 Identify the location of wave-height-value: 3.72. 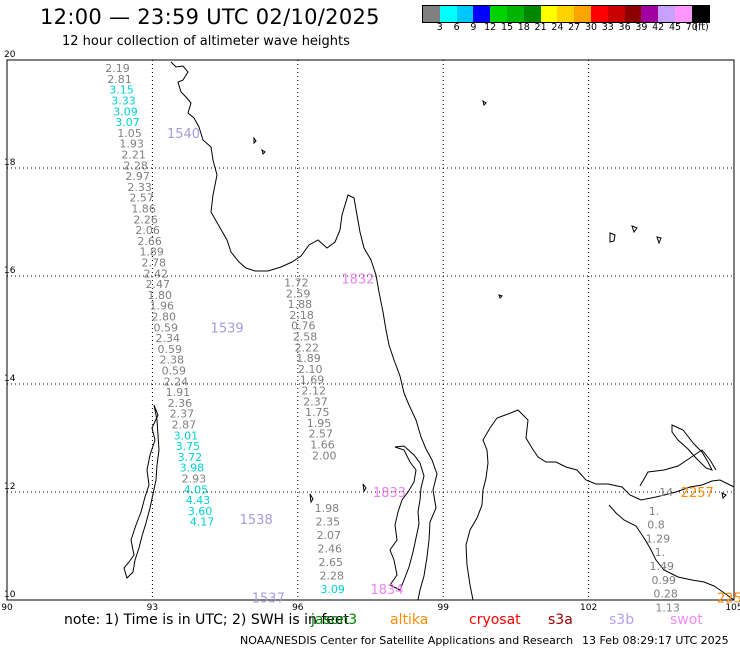
(190, 457).